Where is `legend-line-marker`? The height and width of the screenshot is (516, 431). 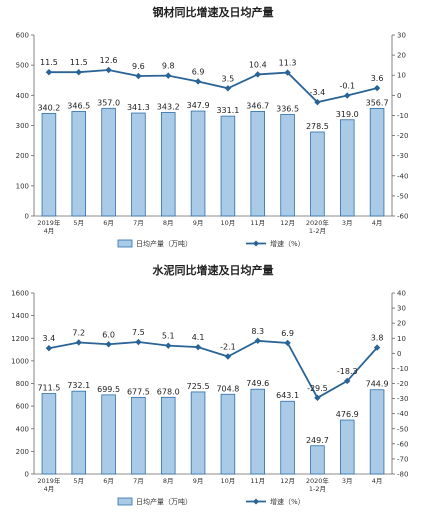 legend-line-marker is located at coordinates (256, 243).